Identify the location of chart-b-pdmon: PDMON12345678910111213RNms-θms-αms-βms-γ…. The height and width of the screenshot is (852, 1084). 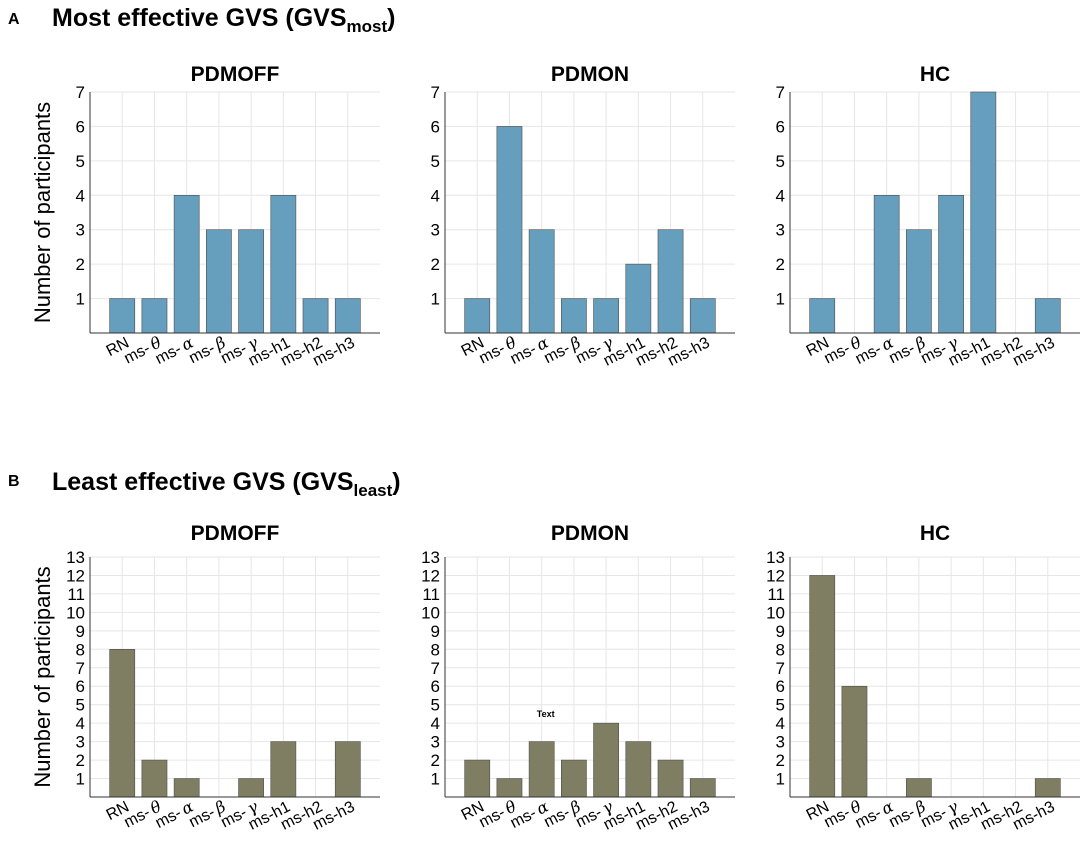
(578, 678).